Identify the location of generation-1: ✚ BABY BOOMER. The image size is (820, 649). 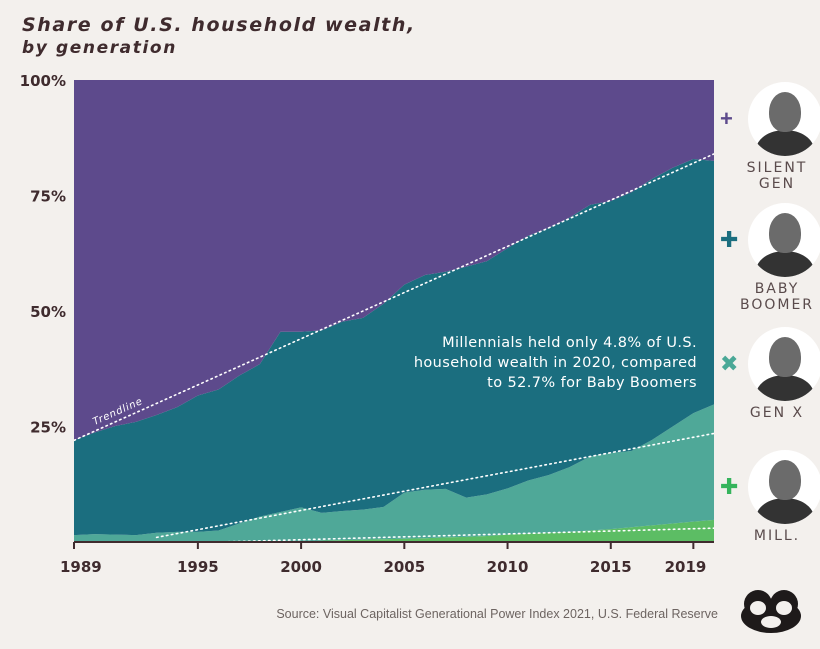
(769, 258).